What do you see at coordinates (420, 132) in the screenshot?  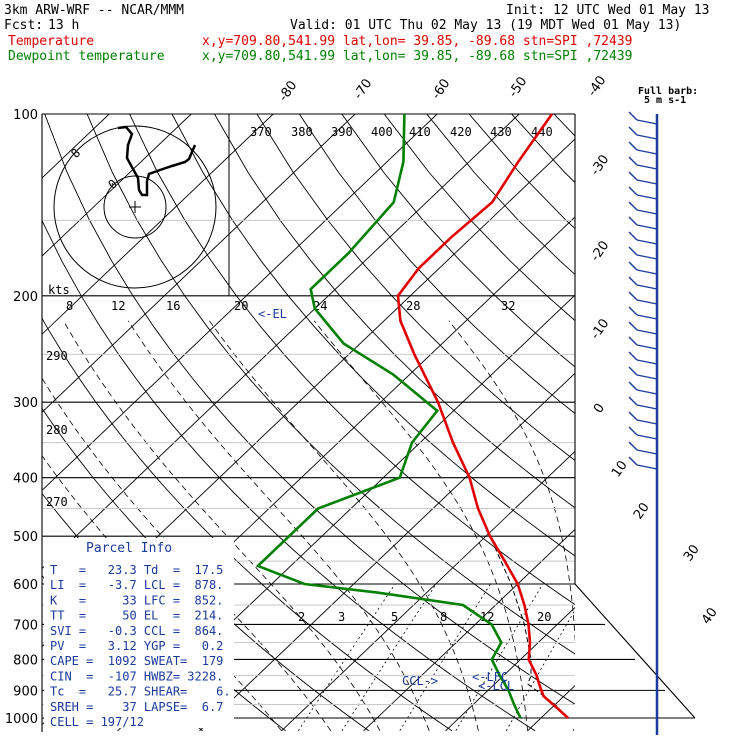 I see `theta-label: 410` at bounding box center [420, 132].